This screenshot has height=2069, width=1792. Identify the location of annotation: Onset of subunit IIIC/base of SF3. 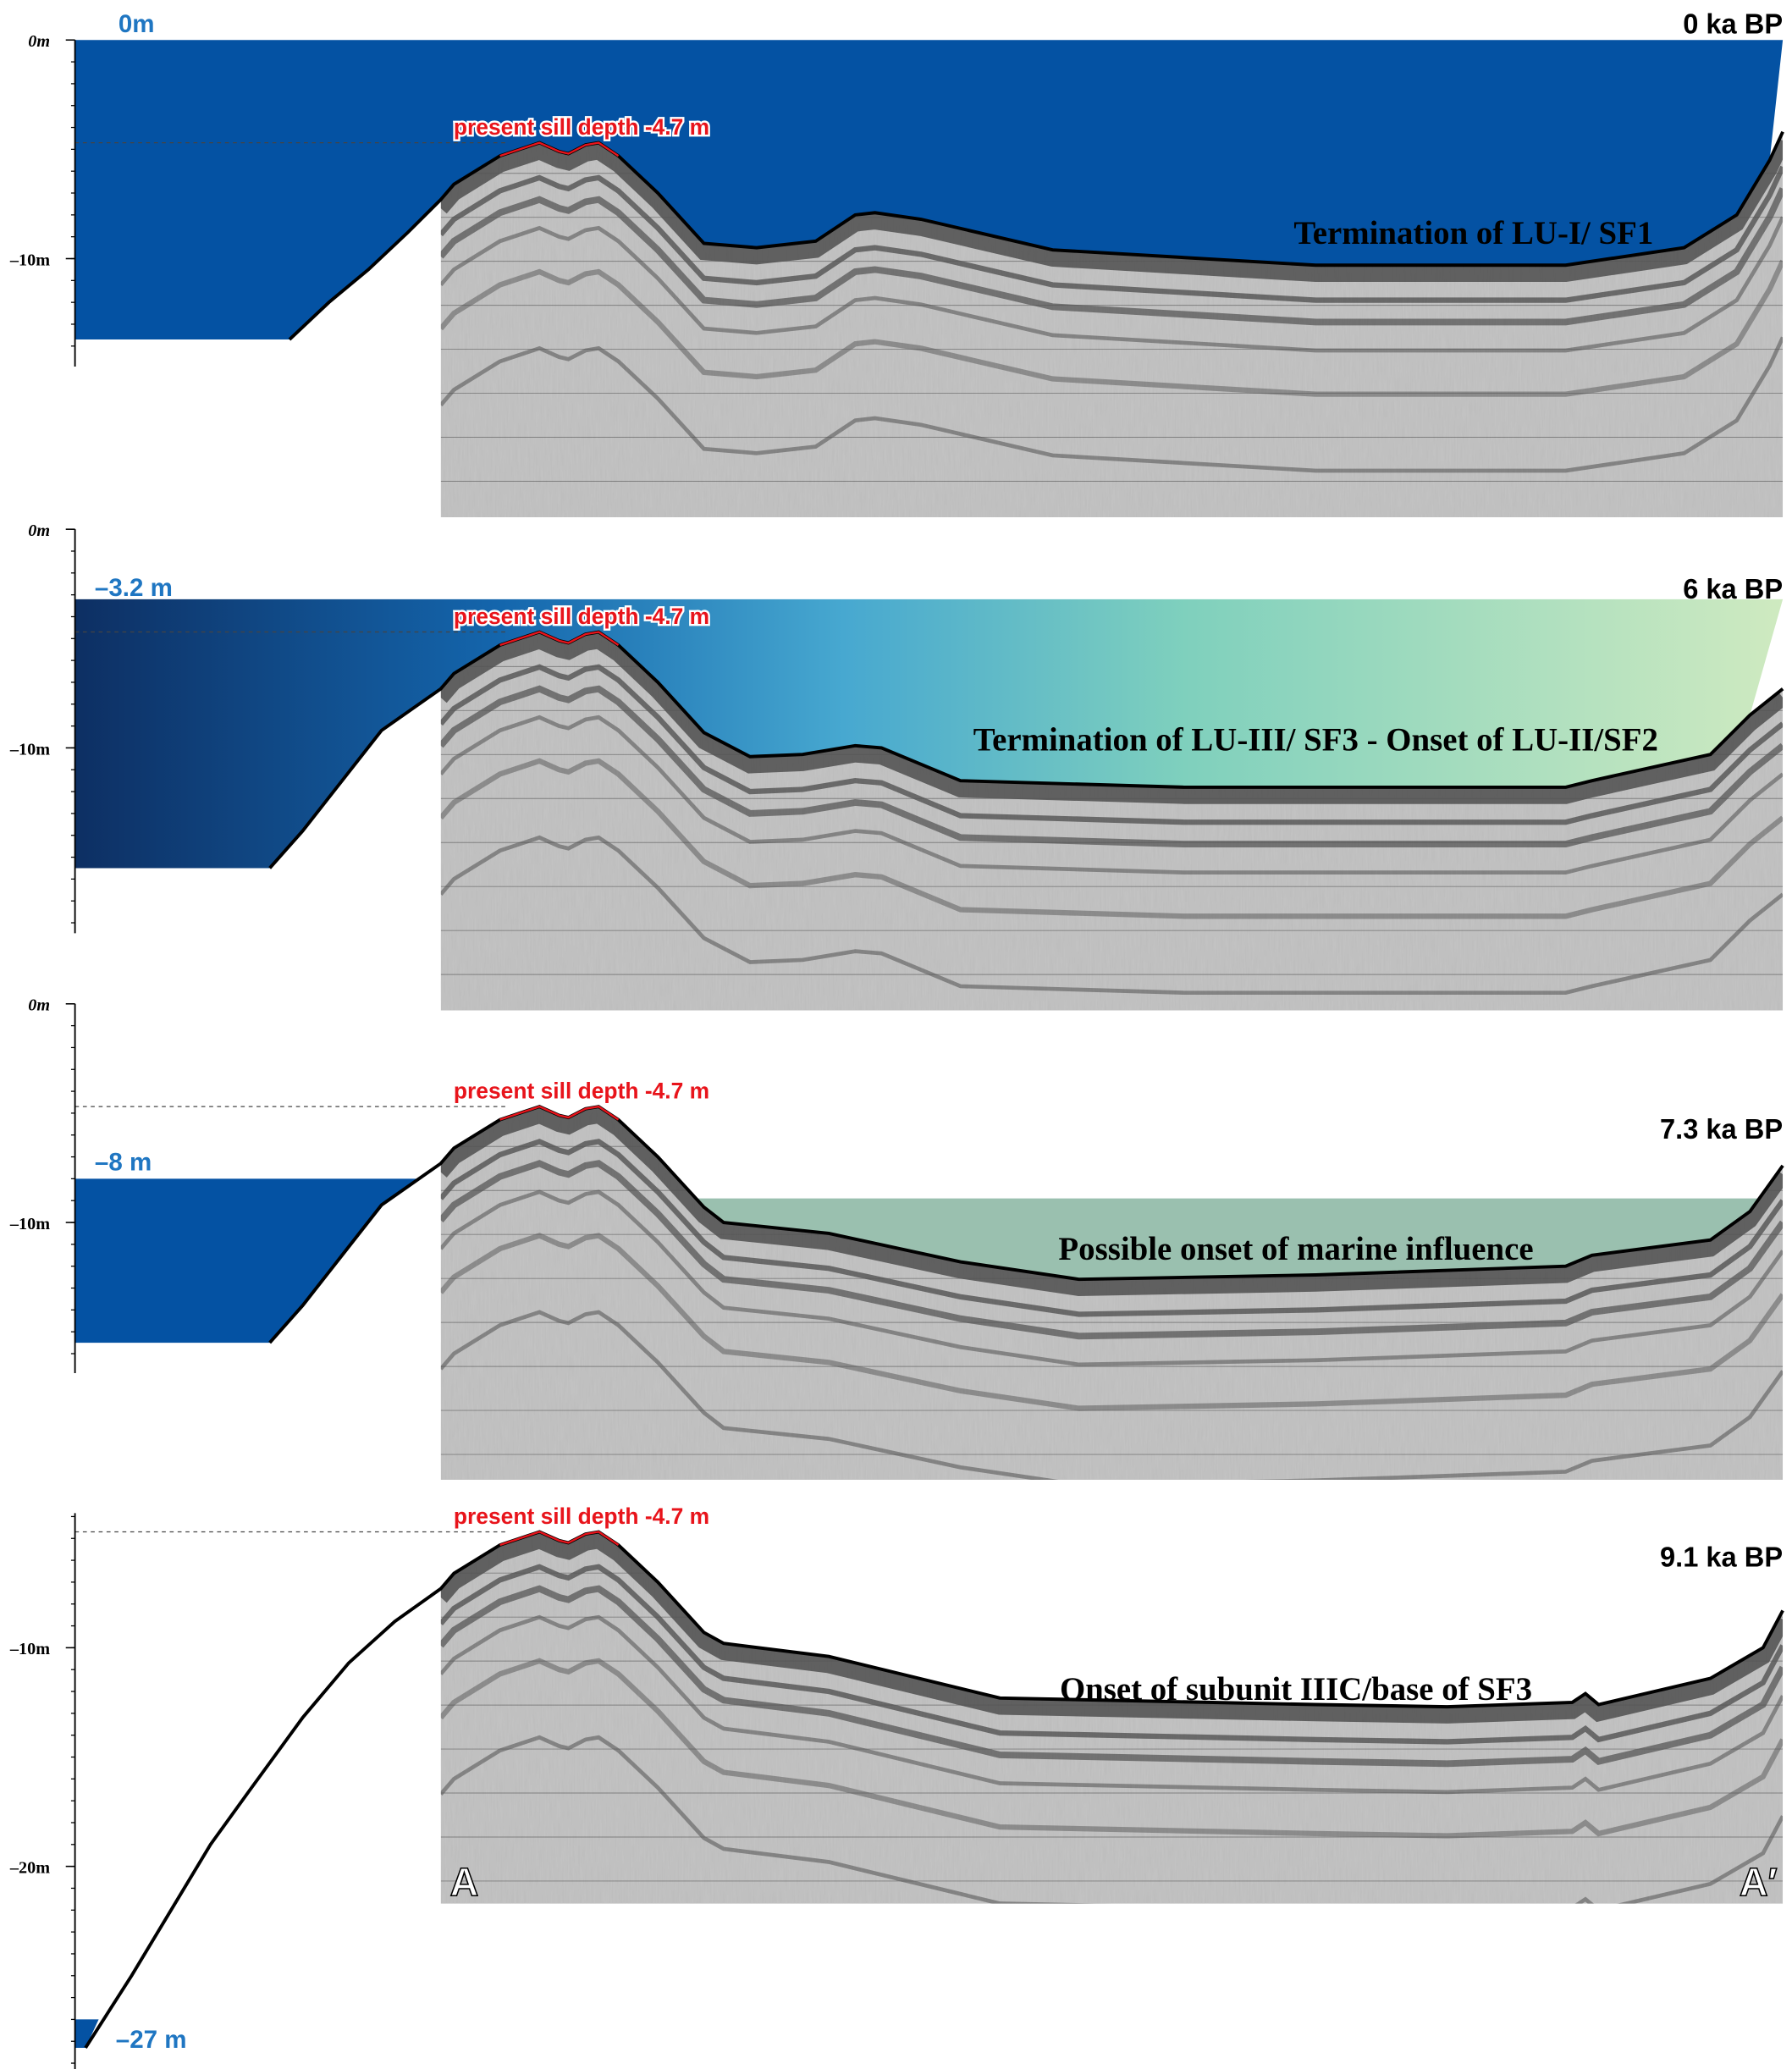
(1296, 1689).